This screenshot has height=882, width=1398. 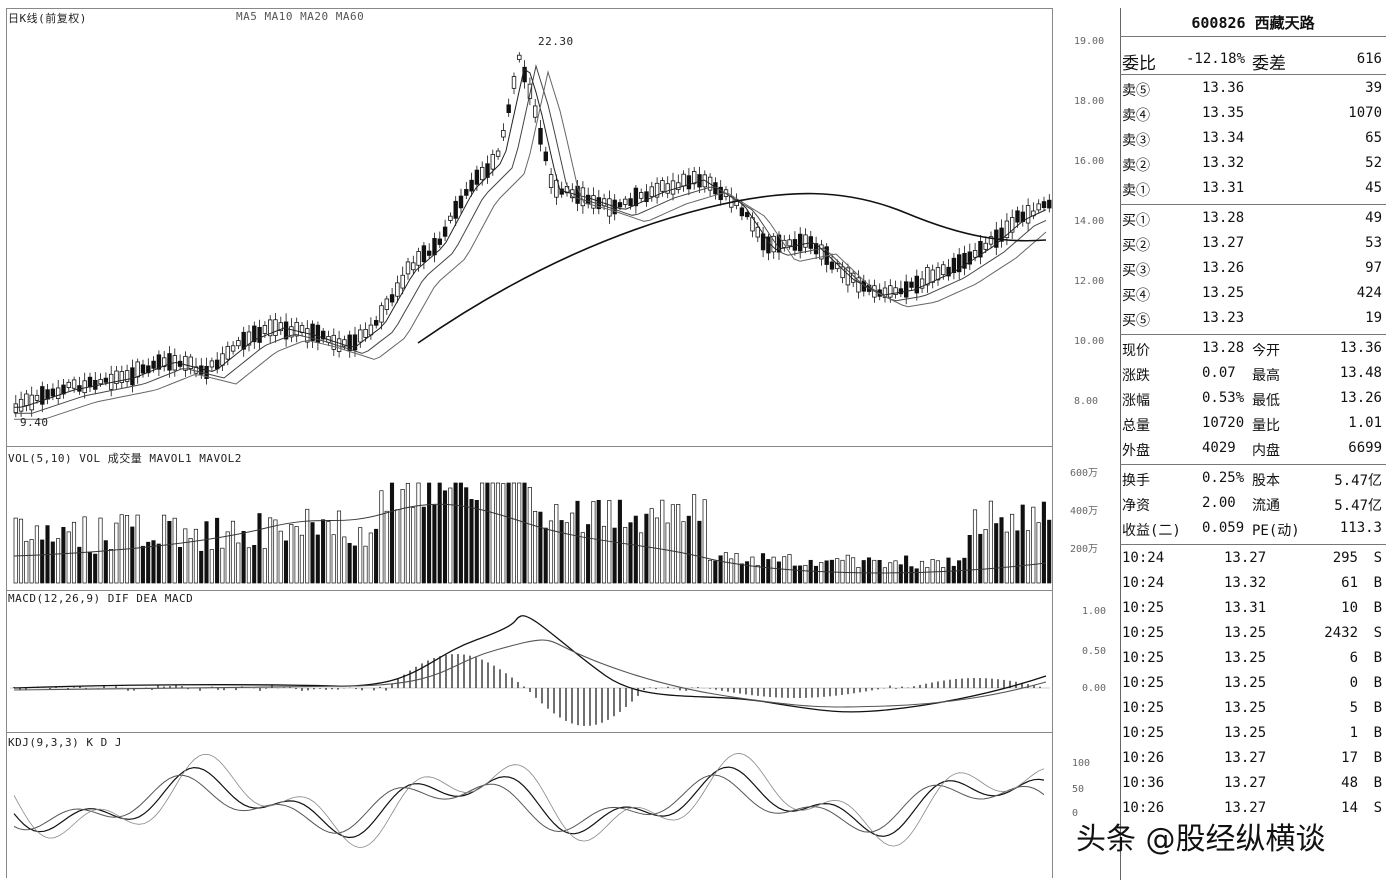 I want to click on buy-row: 买① 13.28 49, so click(x=1253, y=218).